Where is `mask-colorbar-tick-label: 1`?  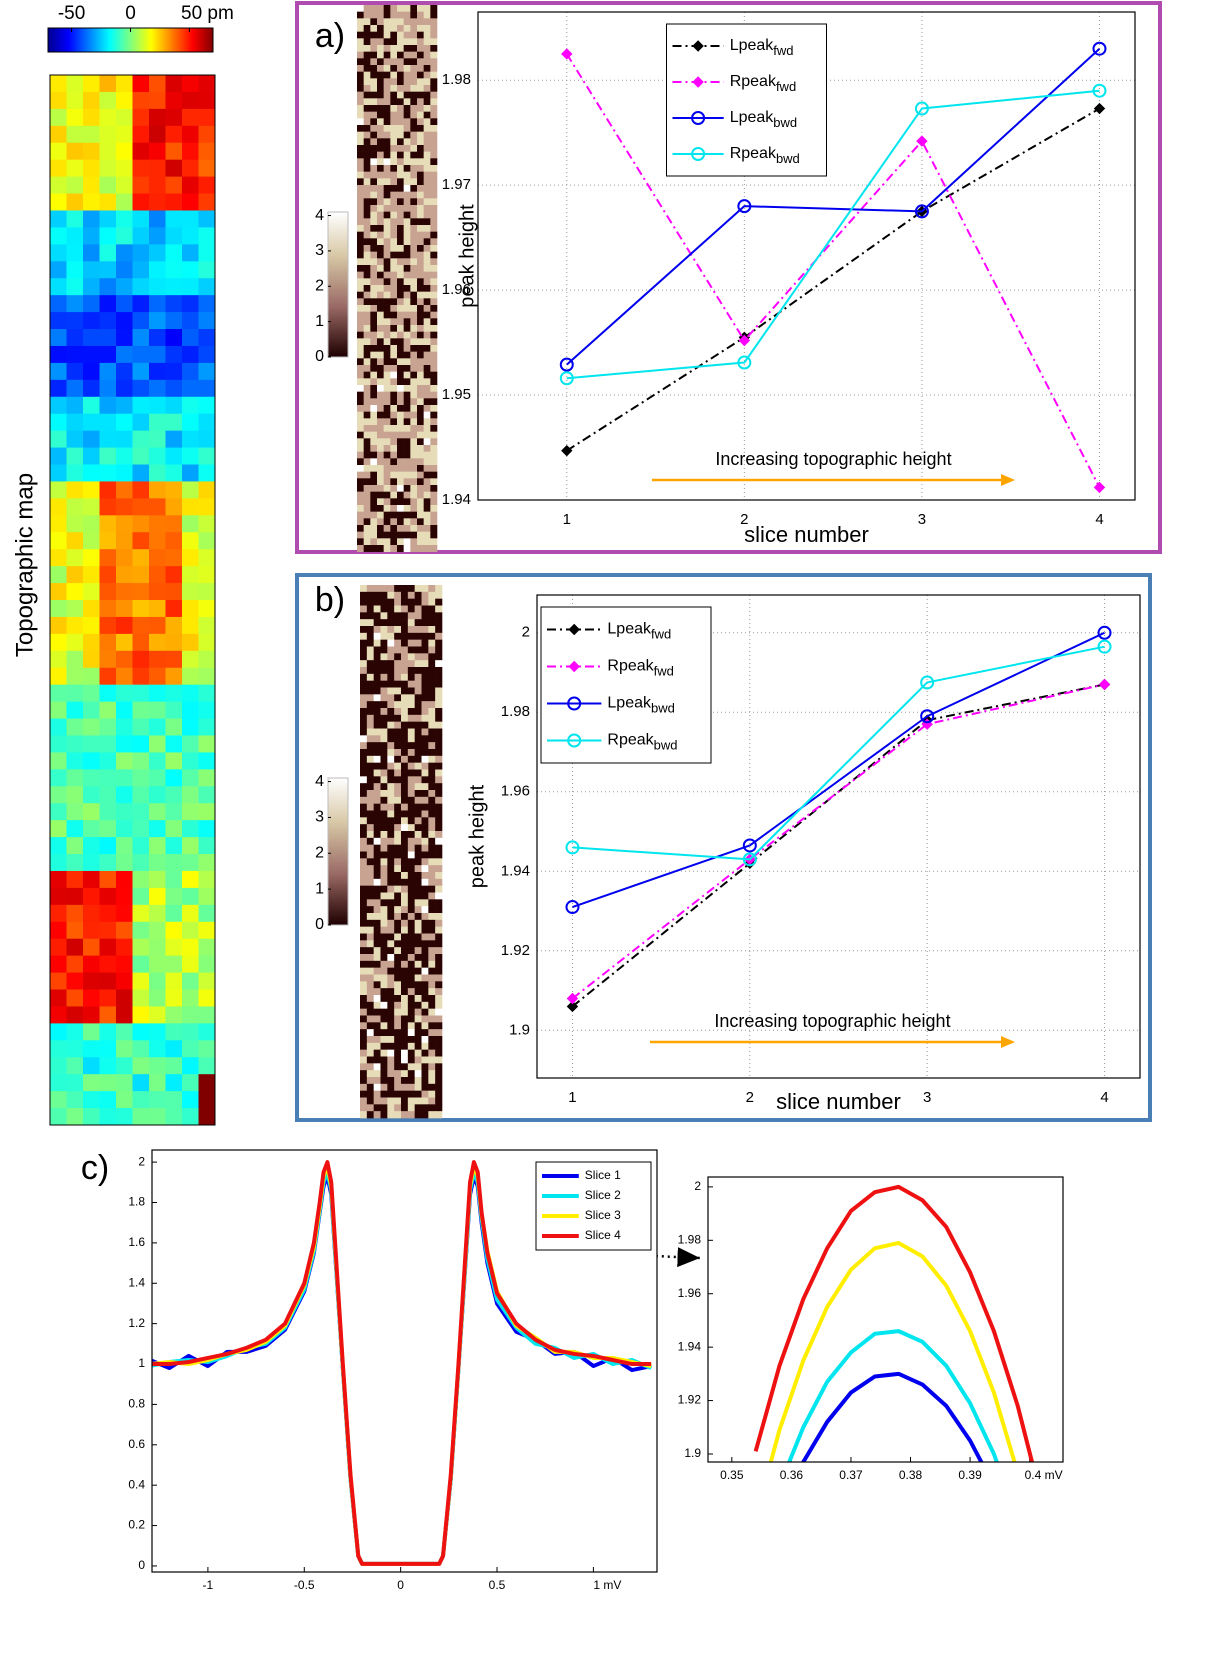
mask-colorbar-tick-label: 1 is located at coordinates (319, 321).